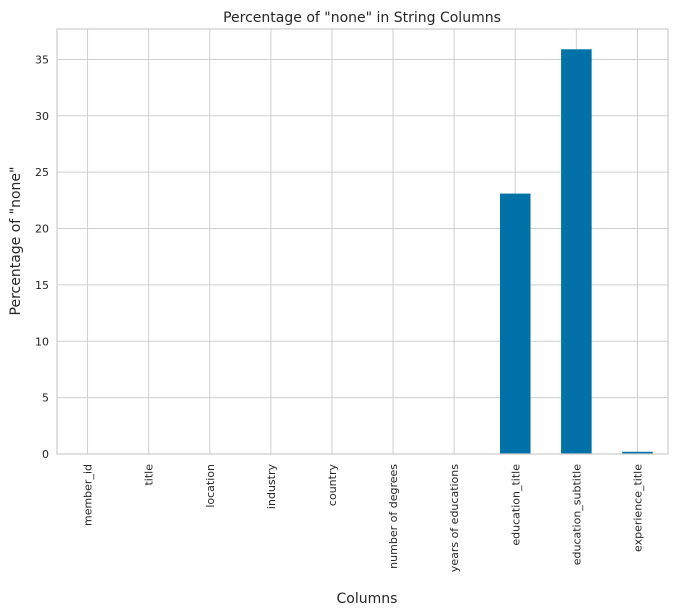  Describe the element at coordinates (42, 116) in the screenshot. I see `y-tick-label: 30` at that location.